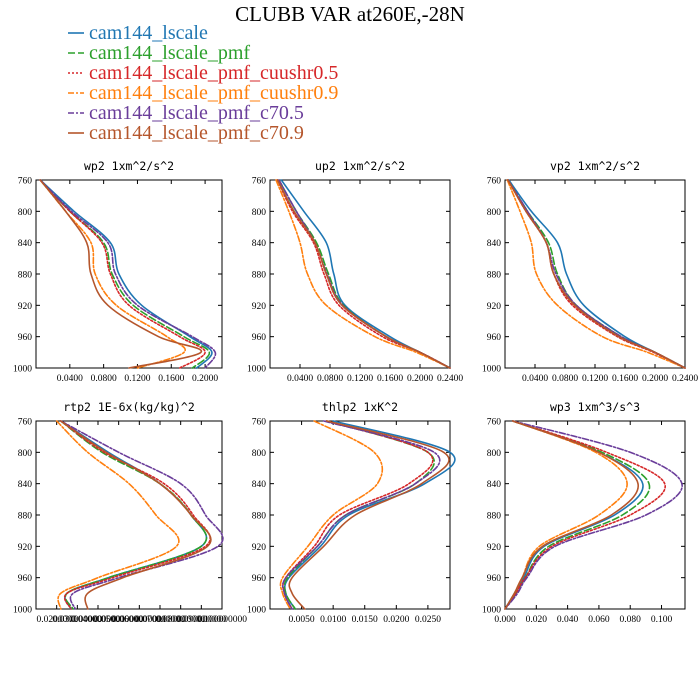  What do you see at coordinates (365, 620) in the screenshot?
I see `x-tick-label: 0.0150` at bounding box center [365, 620].